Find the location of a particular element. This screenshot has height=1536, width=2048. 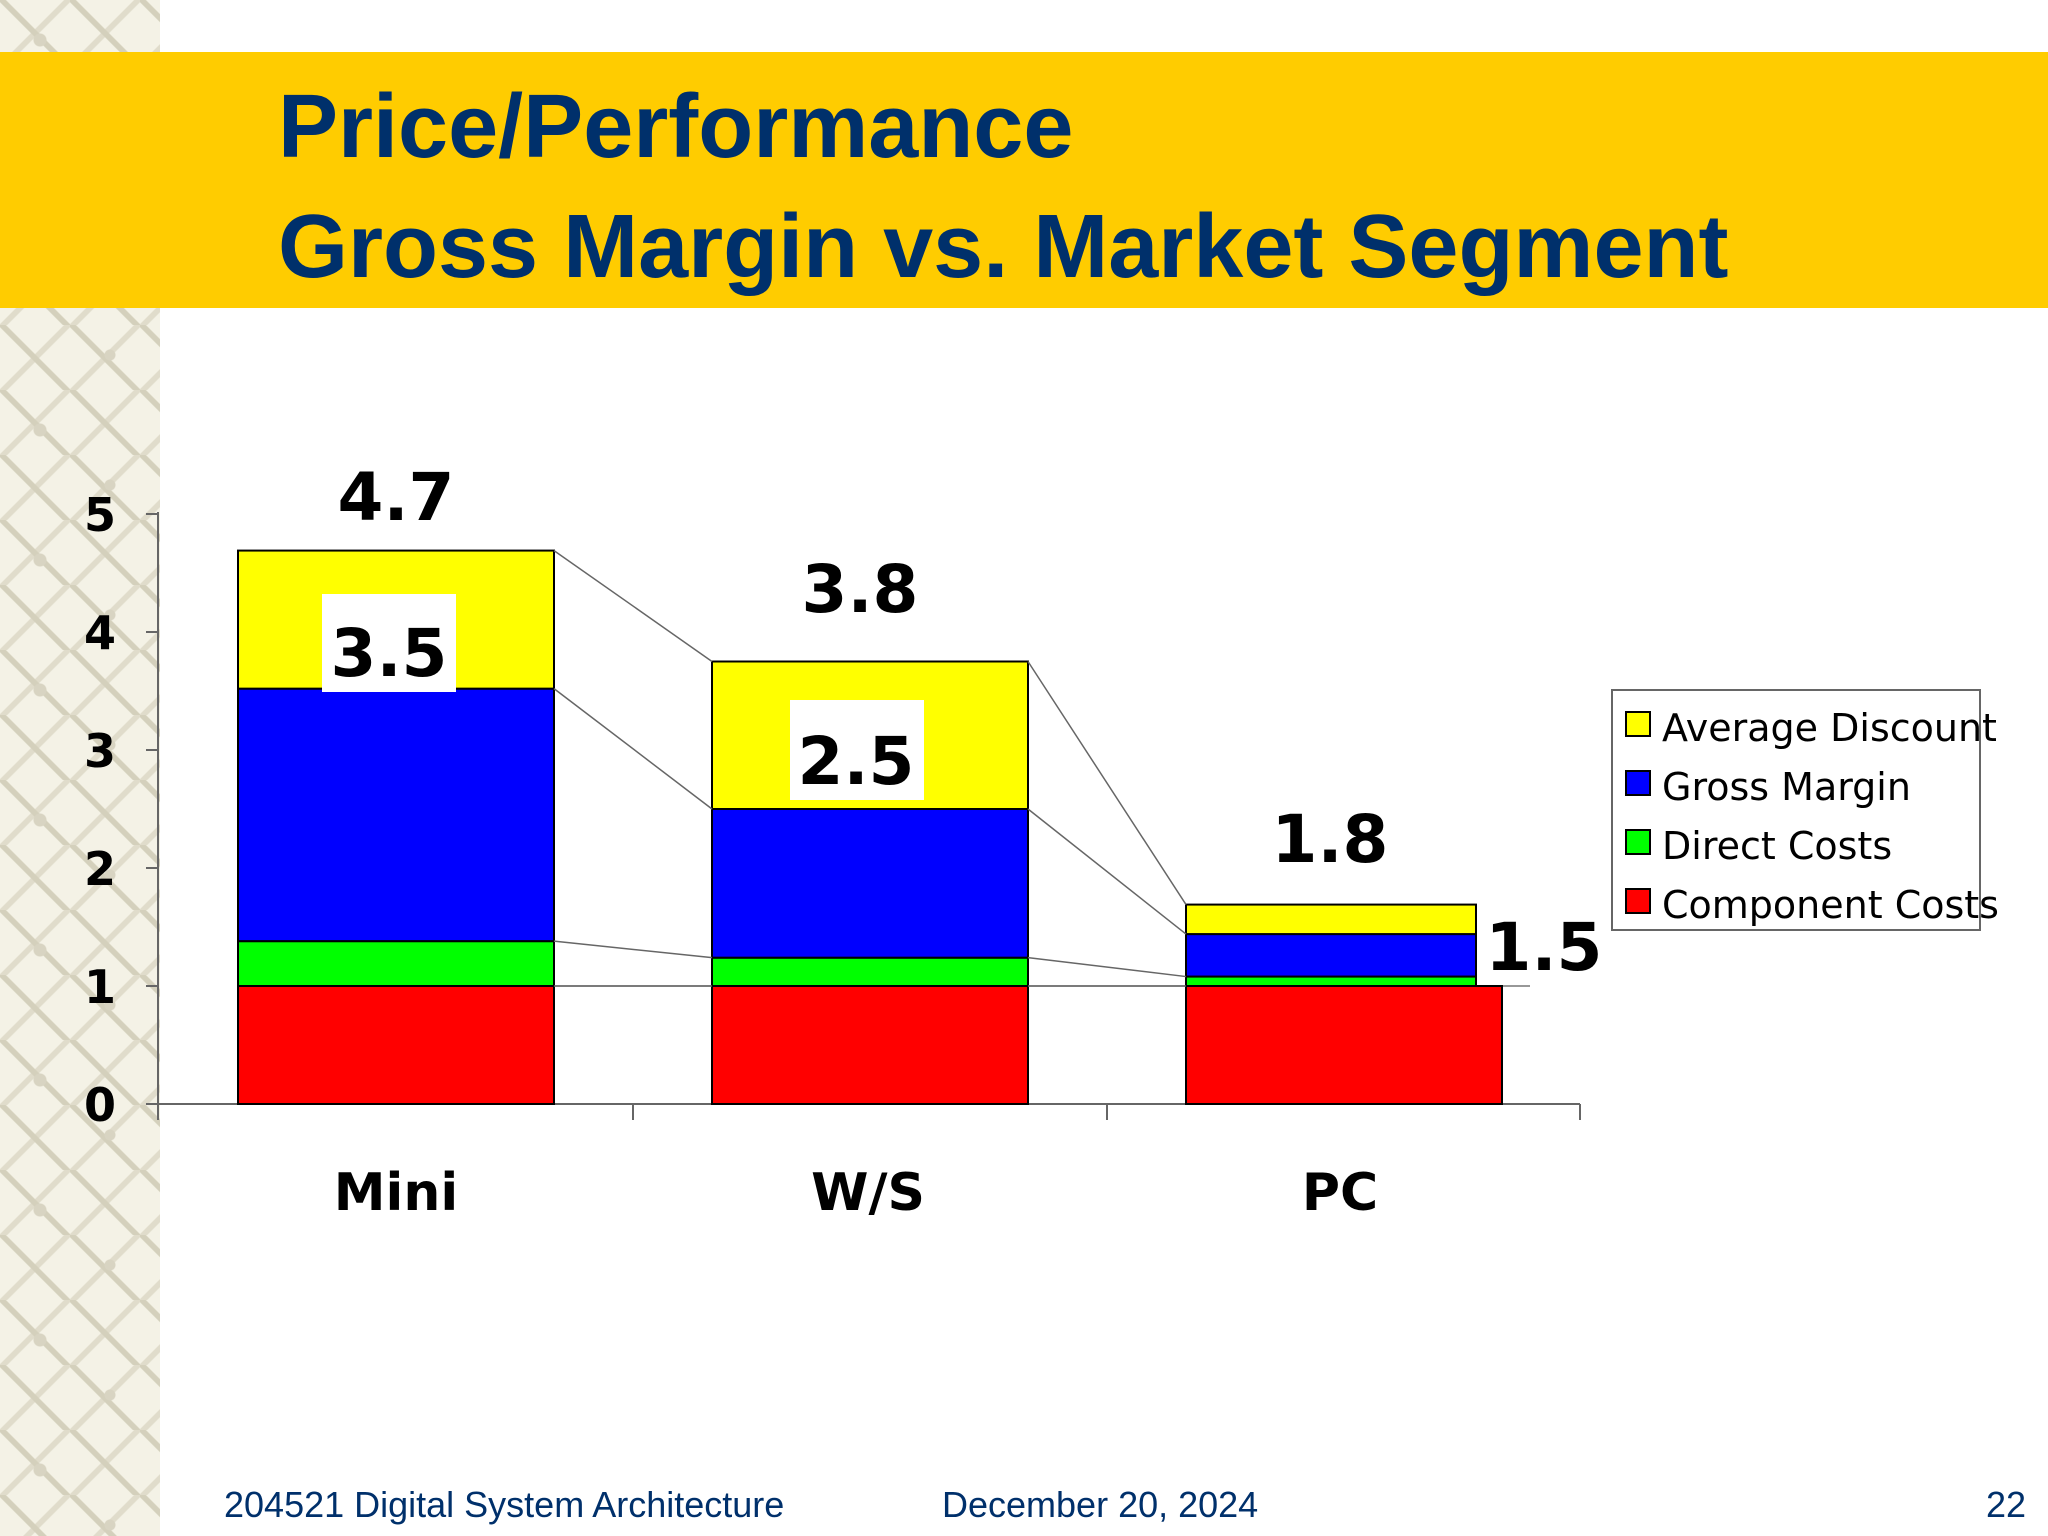

legend-box is located at coordinates (1796, 810).